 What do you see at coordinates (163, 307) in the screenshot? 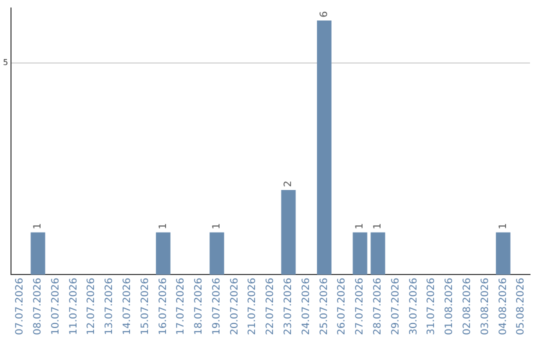
I see `x-tick-label: 16.07.2026` at bounding box center [163, 307].